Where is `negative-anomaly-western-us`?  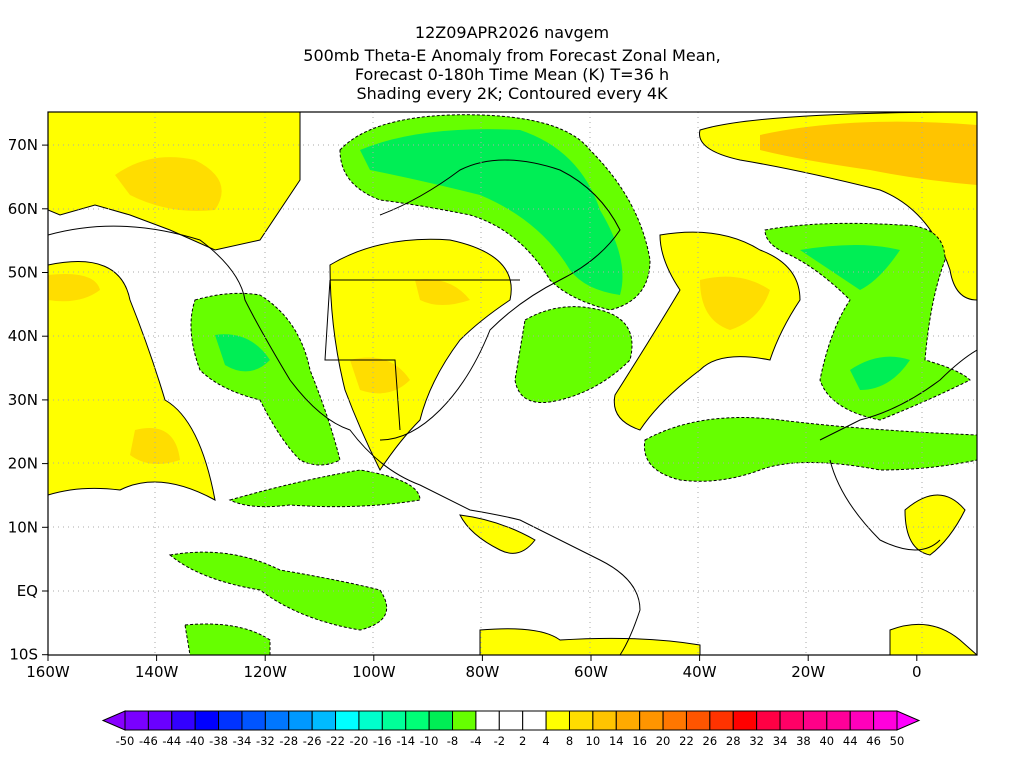
negative-anomaly-western-us is located at coordinates (265, 379).